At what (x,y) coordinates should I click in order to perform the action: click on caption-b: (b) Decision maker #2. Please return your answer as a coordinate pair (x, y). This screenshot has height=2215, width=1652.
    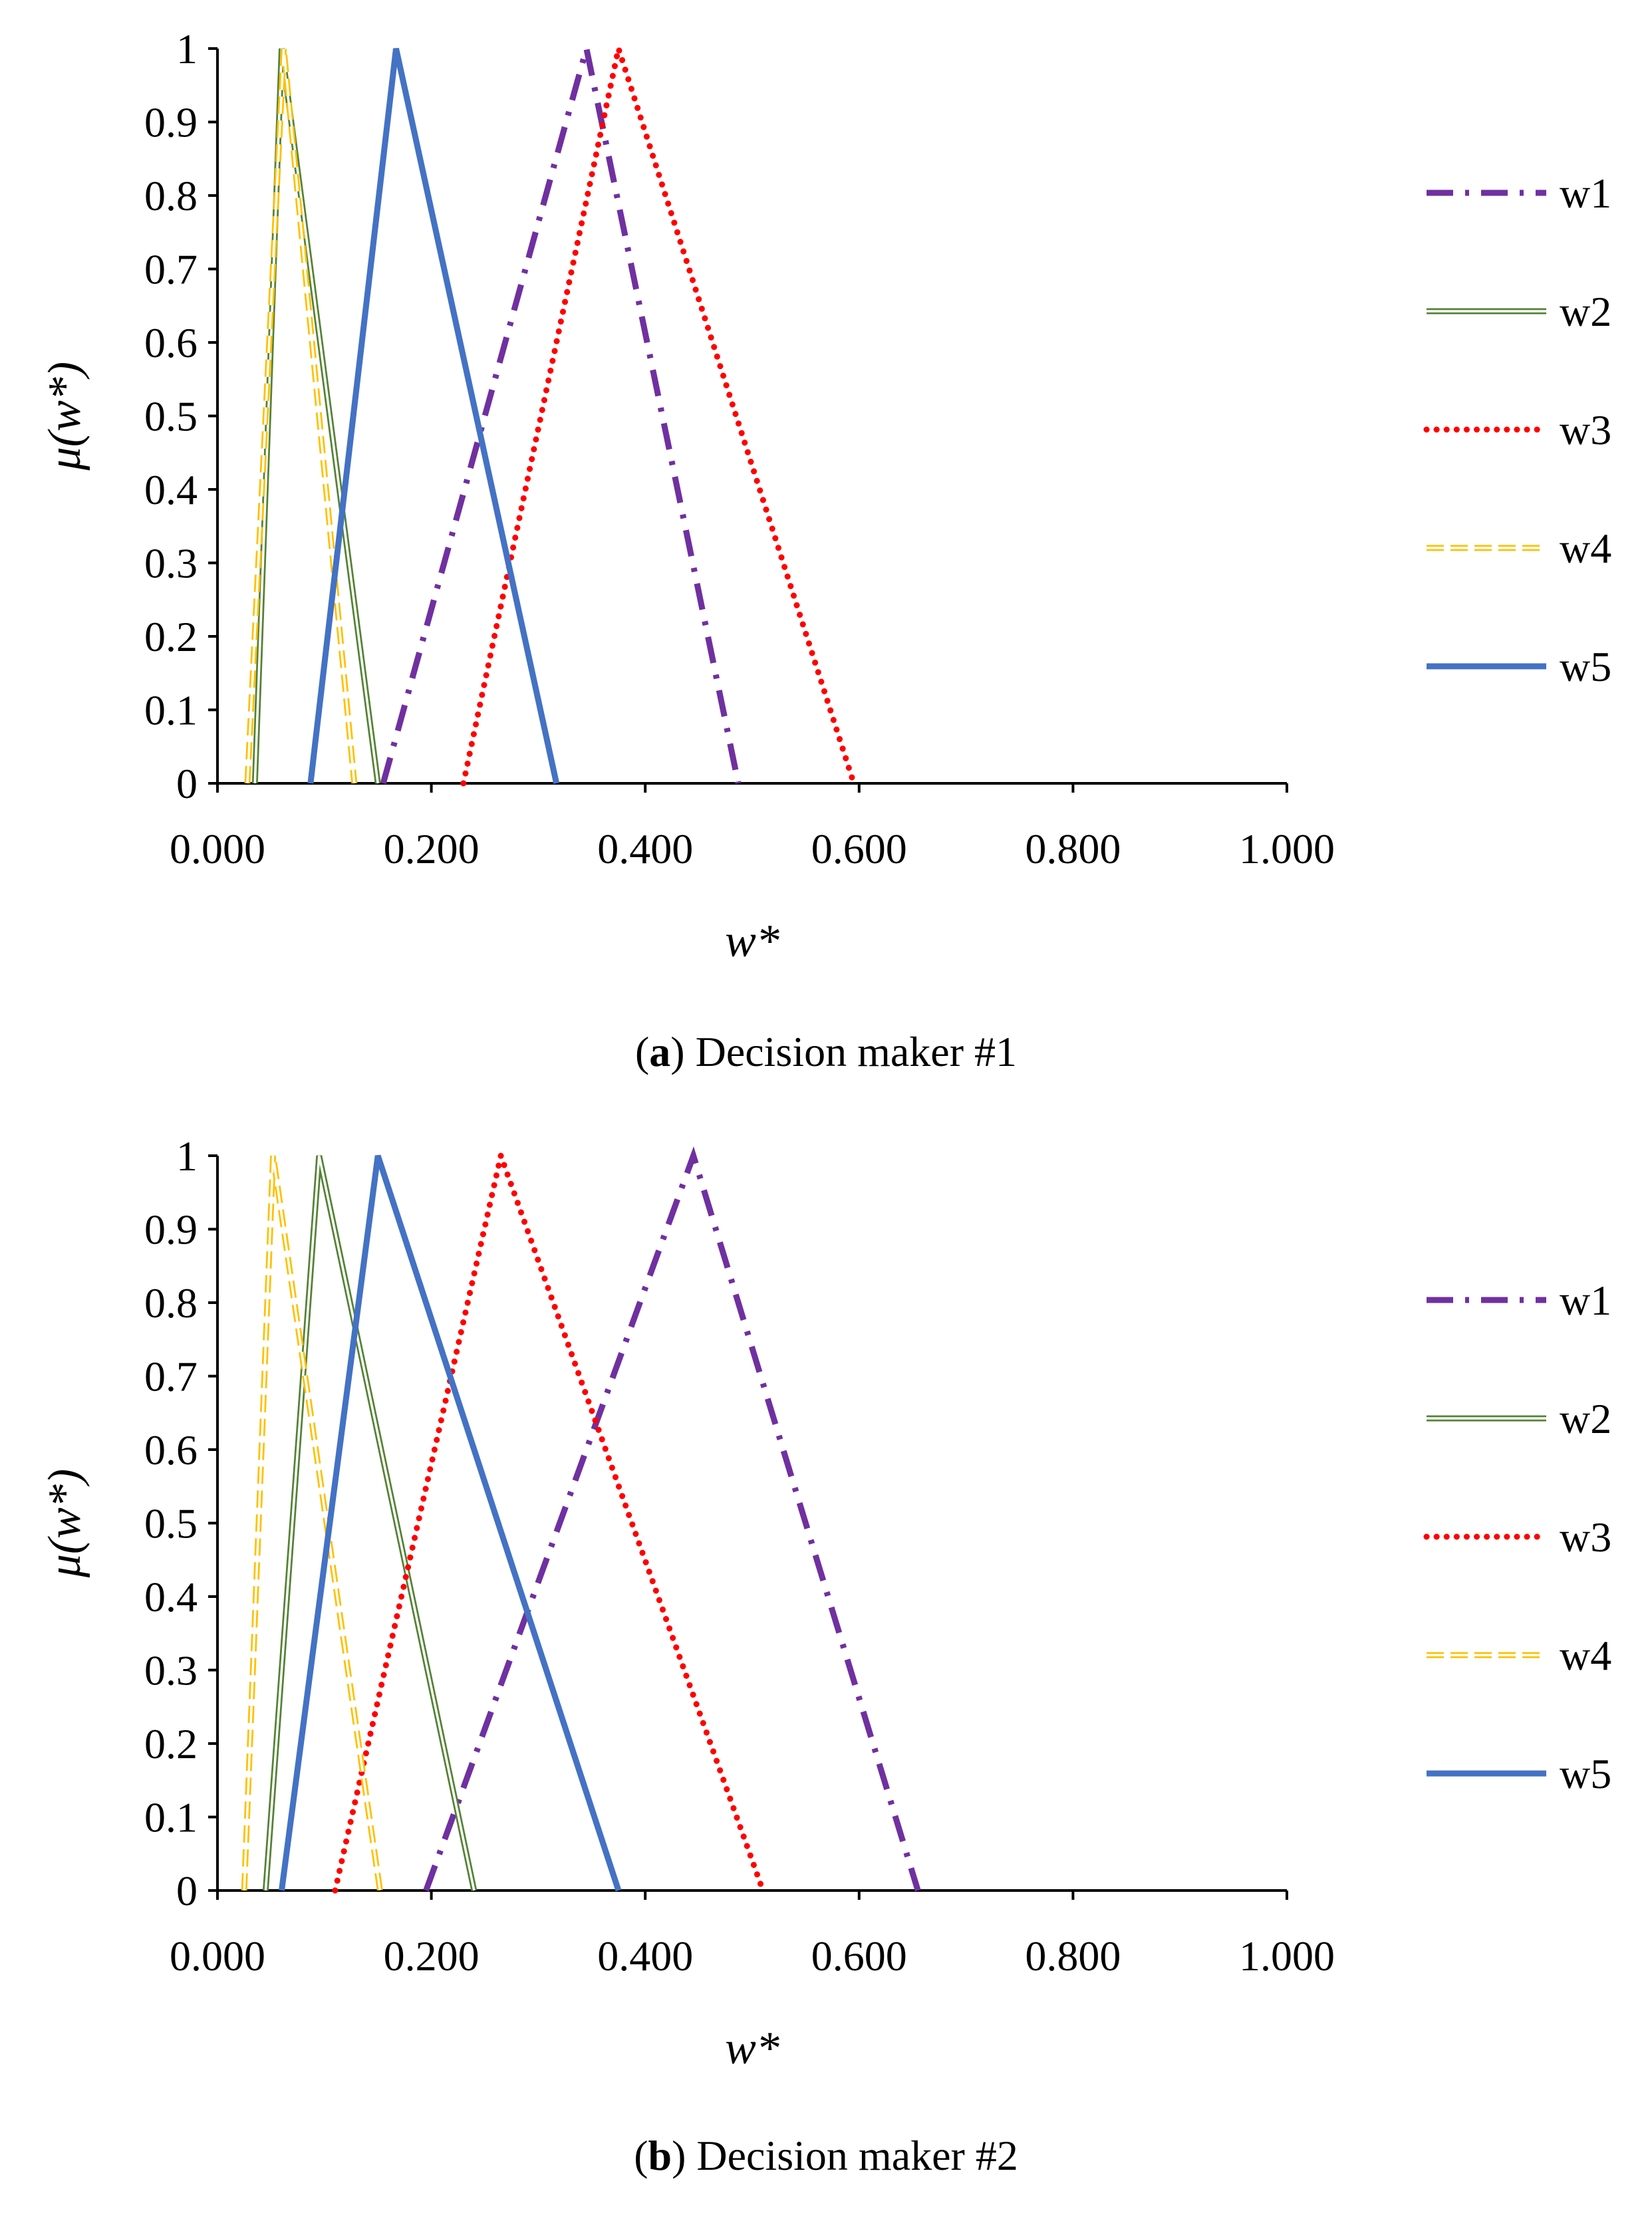
    Looking at the image, I should click on (826, 2155).